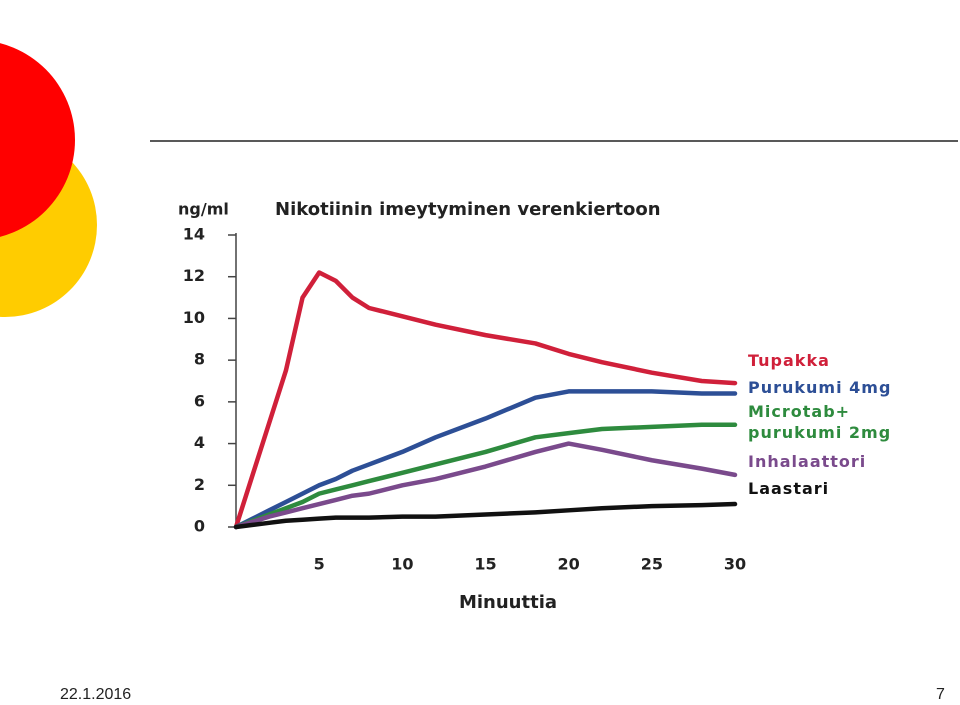  What do you see at coordinates (789, 360) in the screenshot?
I see `legend-entry: Tupakka` at bounding box center [789, 360].